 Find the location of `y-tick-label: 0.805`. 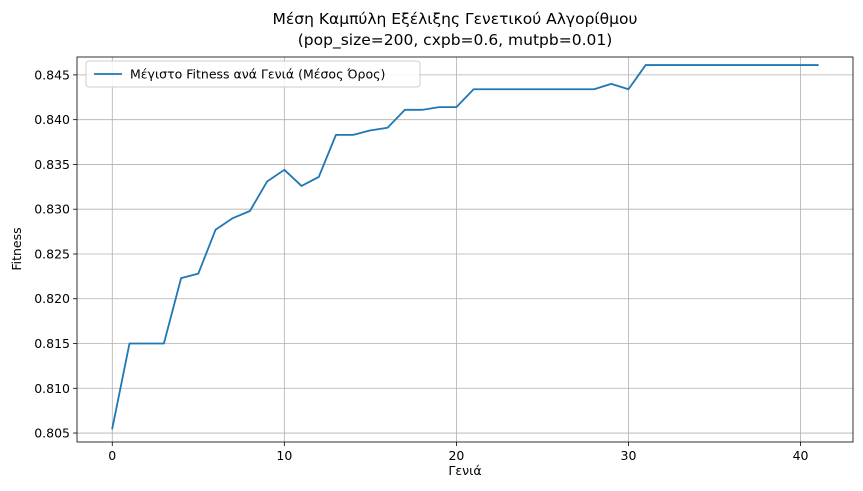

y-tick-label: 0.805 is located at coordinates (52, 433).